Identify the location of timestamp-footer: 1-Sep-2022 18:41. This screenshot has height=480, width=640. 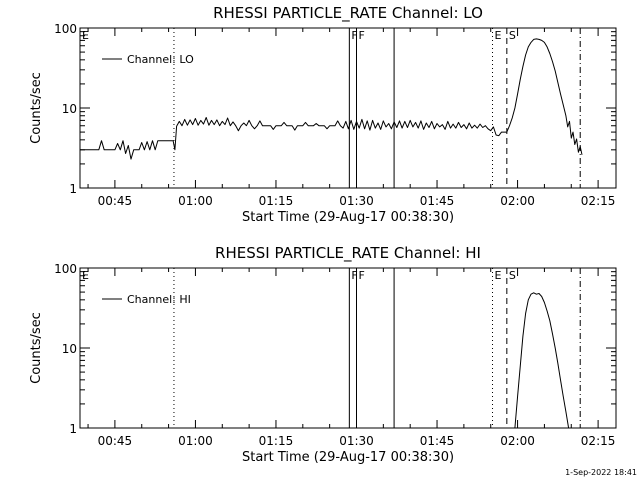
(601, 472).